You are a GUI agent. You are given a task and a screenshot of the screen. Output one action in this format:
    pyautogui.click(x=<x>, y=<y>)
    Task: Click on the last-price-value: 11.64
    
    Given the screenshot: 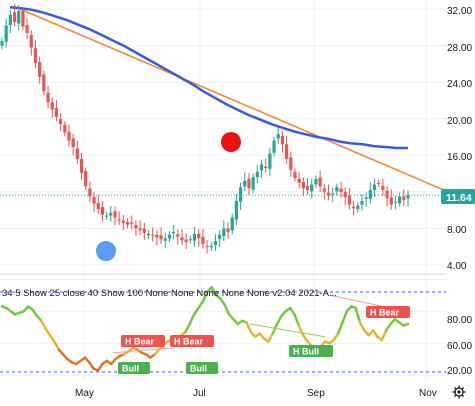 What is the action you would take?
    pyautogui.click(x=459, y=198)
    